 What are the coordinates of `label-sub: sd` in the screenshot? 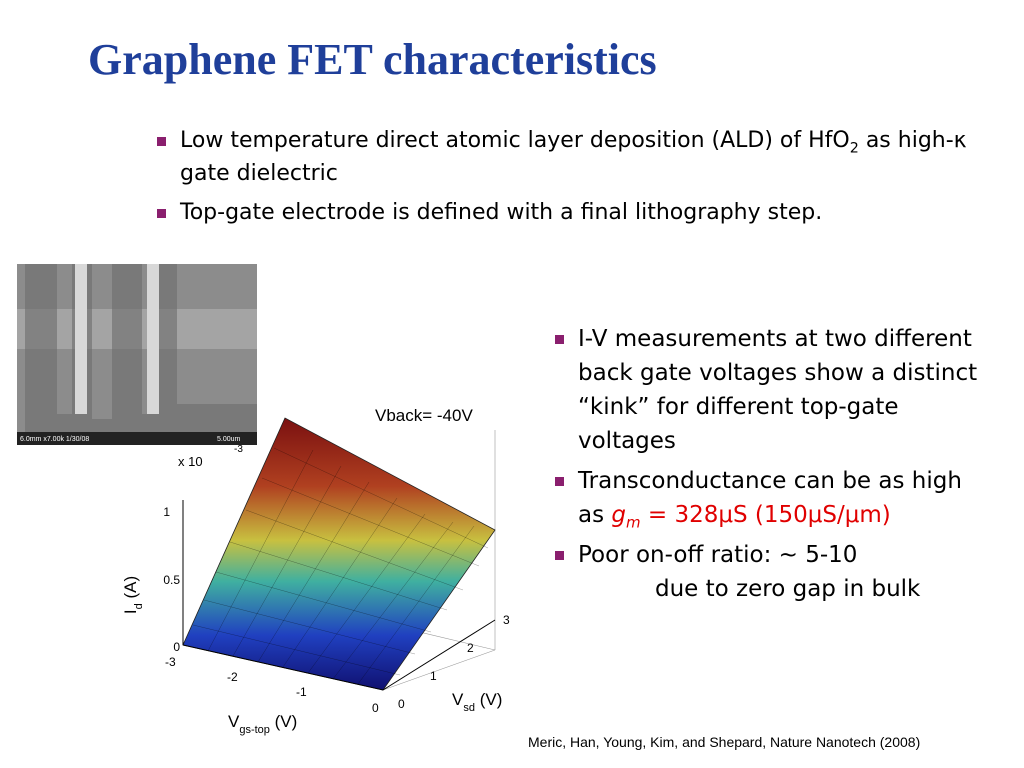 It's located at (469, 708).